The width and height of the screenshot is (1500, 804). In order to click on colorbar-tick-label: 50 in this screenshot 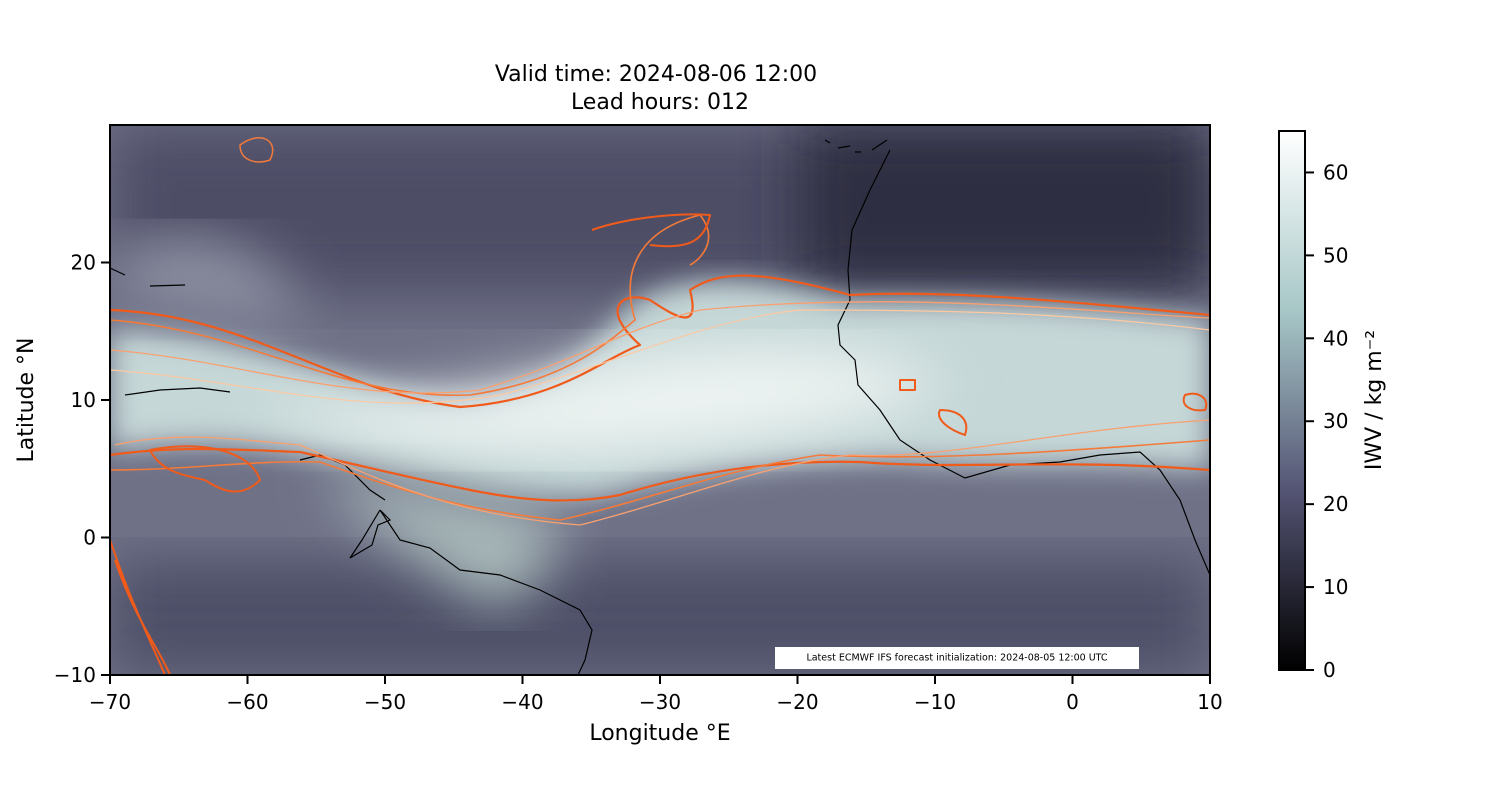, I will do `click(1335, 255)`.